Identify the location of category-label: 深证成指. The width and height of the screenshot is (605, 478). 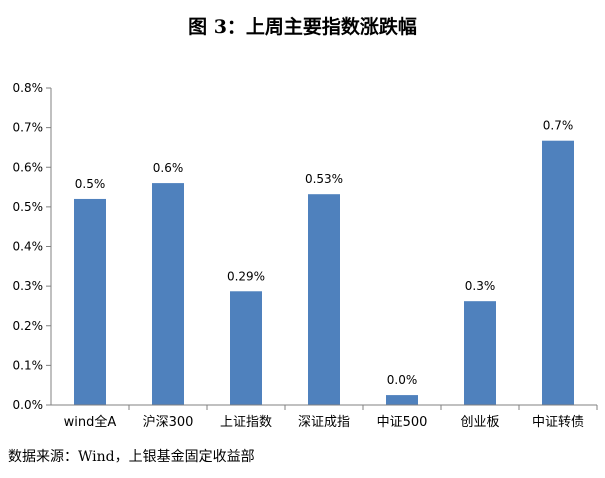
(324, 422).